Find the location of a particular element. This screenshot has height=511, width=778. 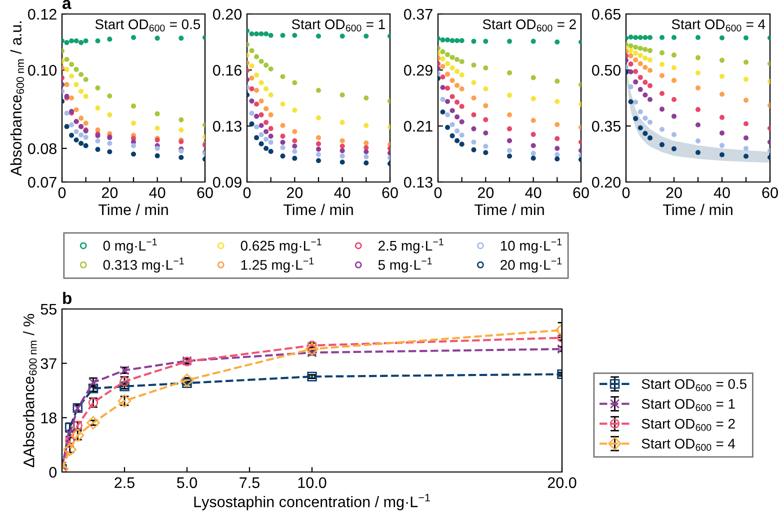

y-tick-label: 55 is located at coordinates (48, 309).